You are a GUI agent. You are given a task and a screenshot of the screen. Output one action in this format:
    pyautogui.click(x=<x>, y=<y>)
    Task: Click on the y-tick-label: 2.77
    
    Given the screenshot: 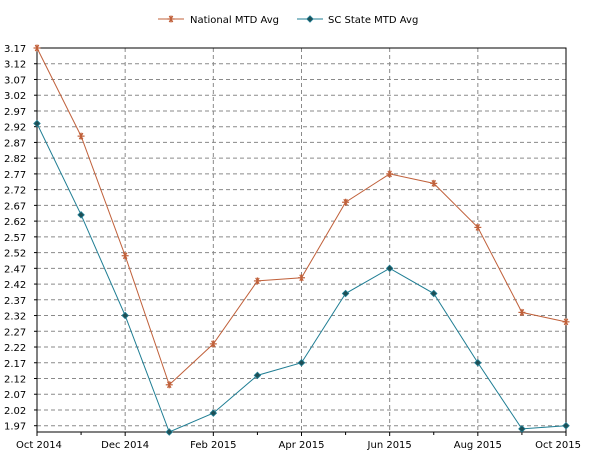 What is the action you would take?
    pyautogui.click(x=15, y=175)
    